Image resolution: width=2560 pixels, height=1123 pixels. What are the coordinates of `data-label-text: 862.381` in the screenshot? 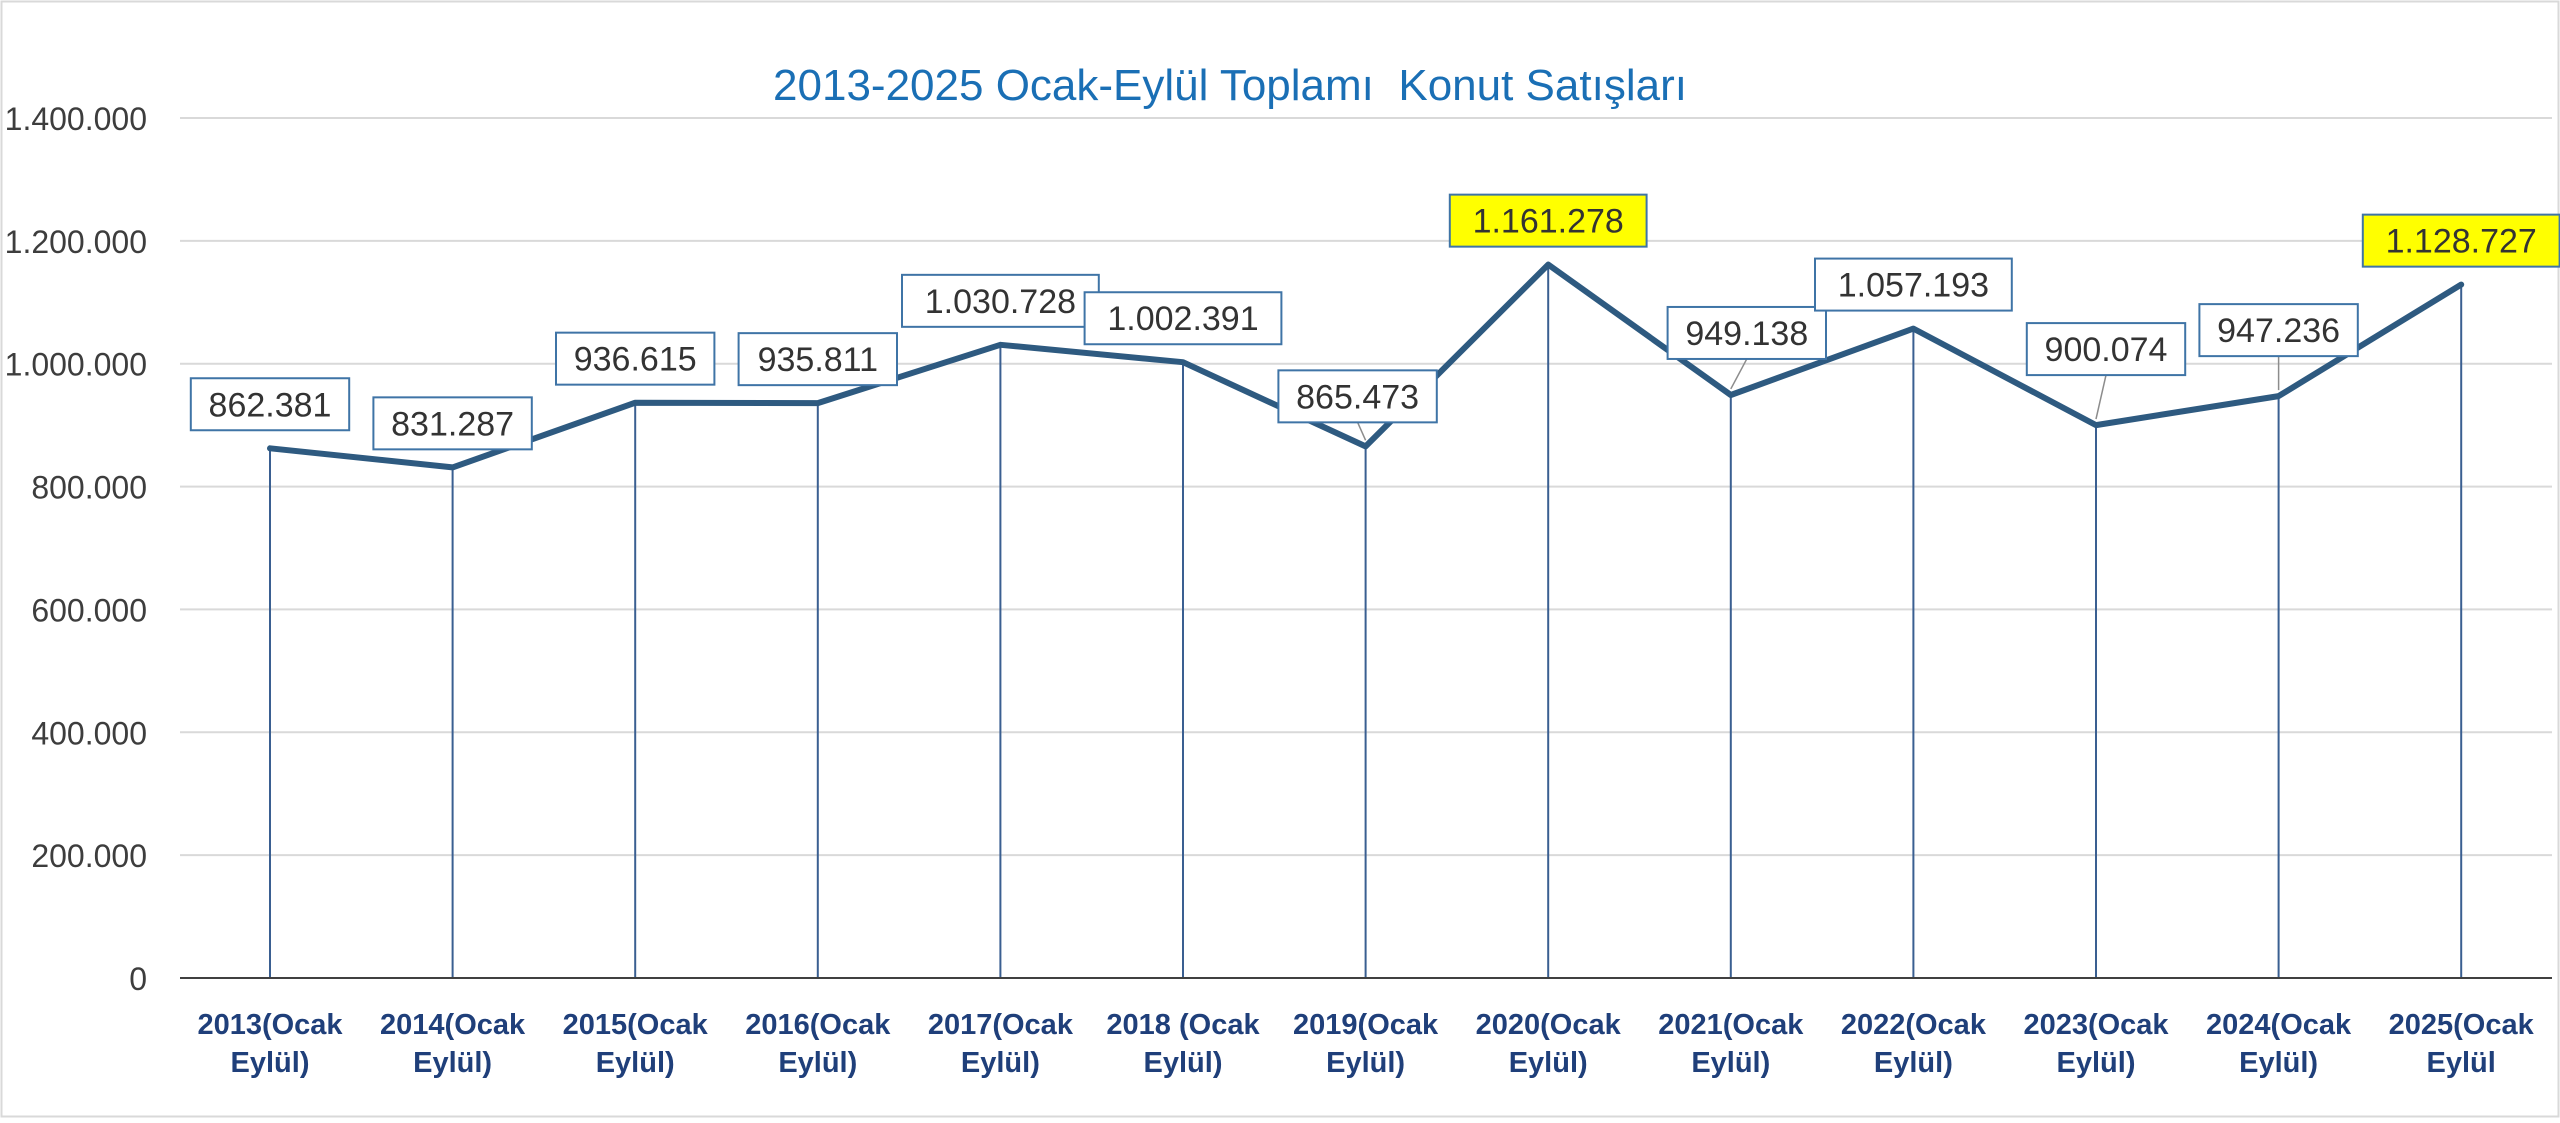 It's located at (270, 405).